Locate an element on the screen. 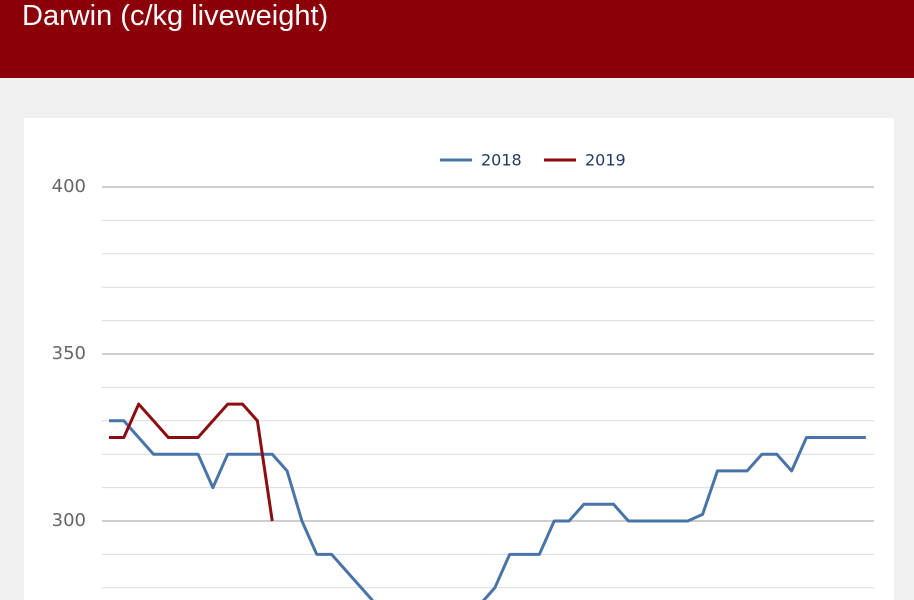 The height and width of the screenshot is (600, 914). page-title: Darwin (c/kg liveweight) is located at coordinates (175, 16).